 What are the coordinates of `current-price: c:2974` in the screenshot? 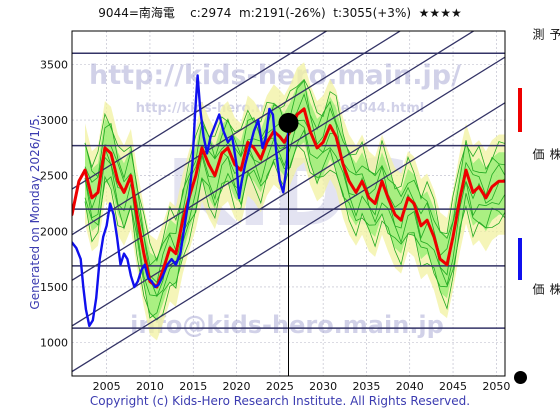 It's located at (211, 13).